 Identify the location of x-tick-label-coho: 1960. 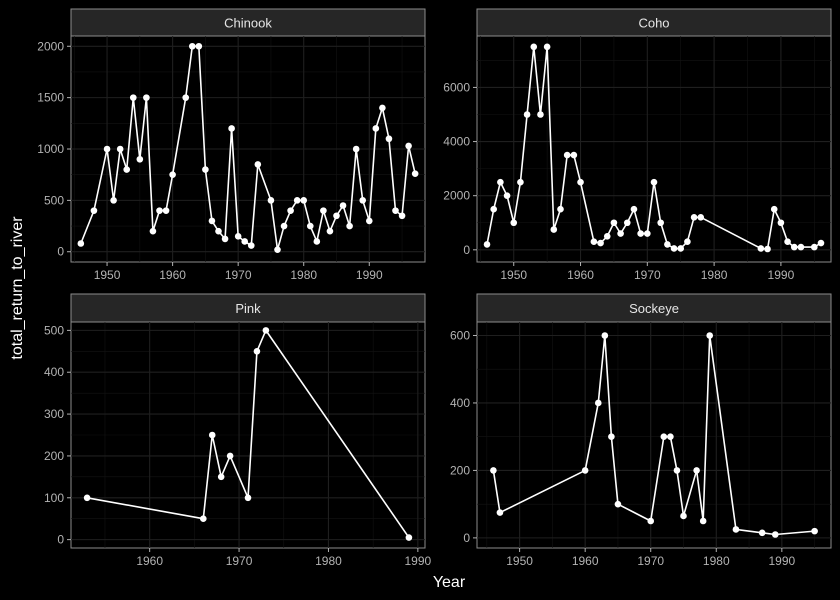
(580, 275).